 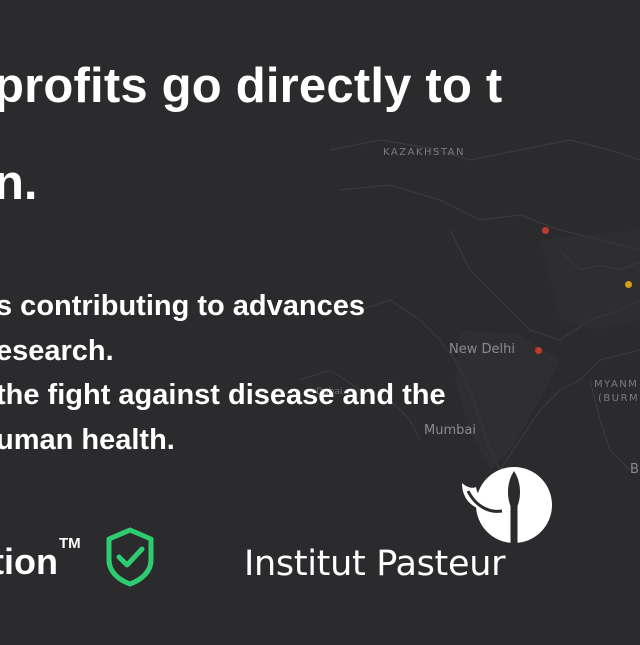 What do you see at coordinates (450, 430) in the screenshot?
I see `map-label-mumbai: Mumbai` at bounding box center [450, 430].